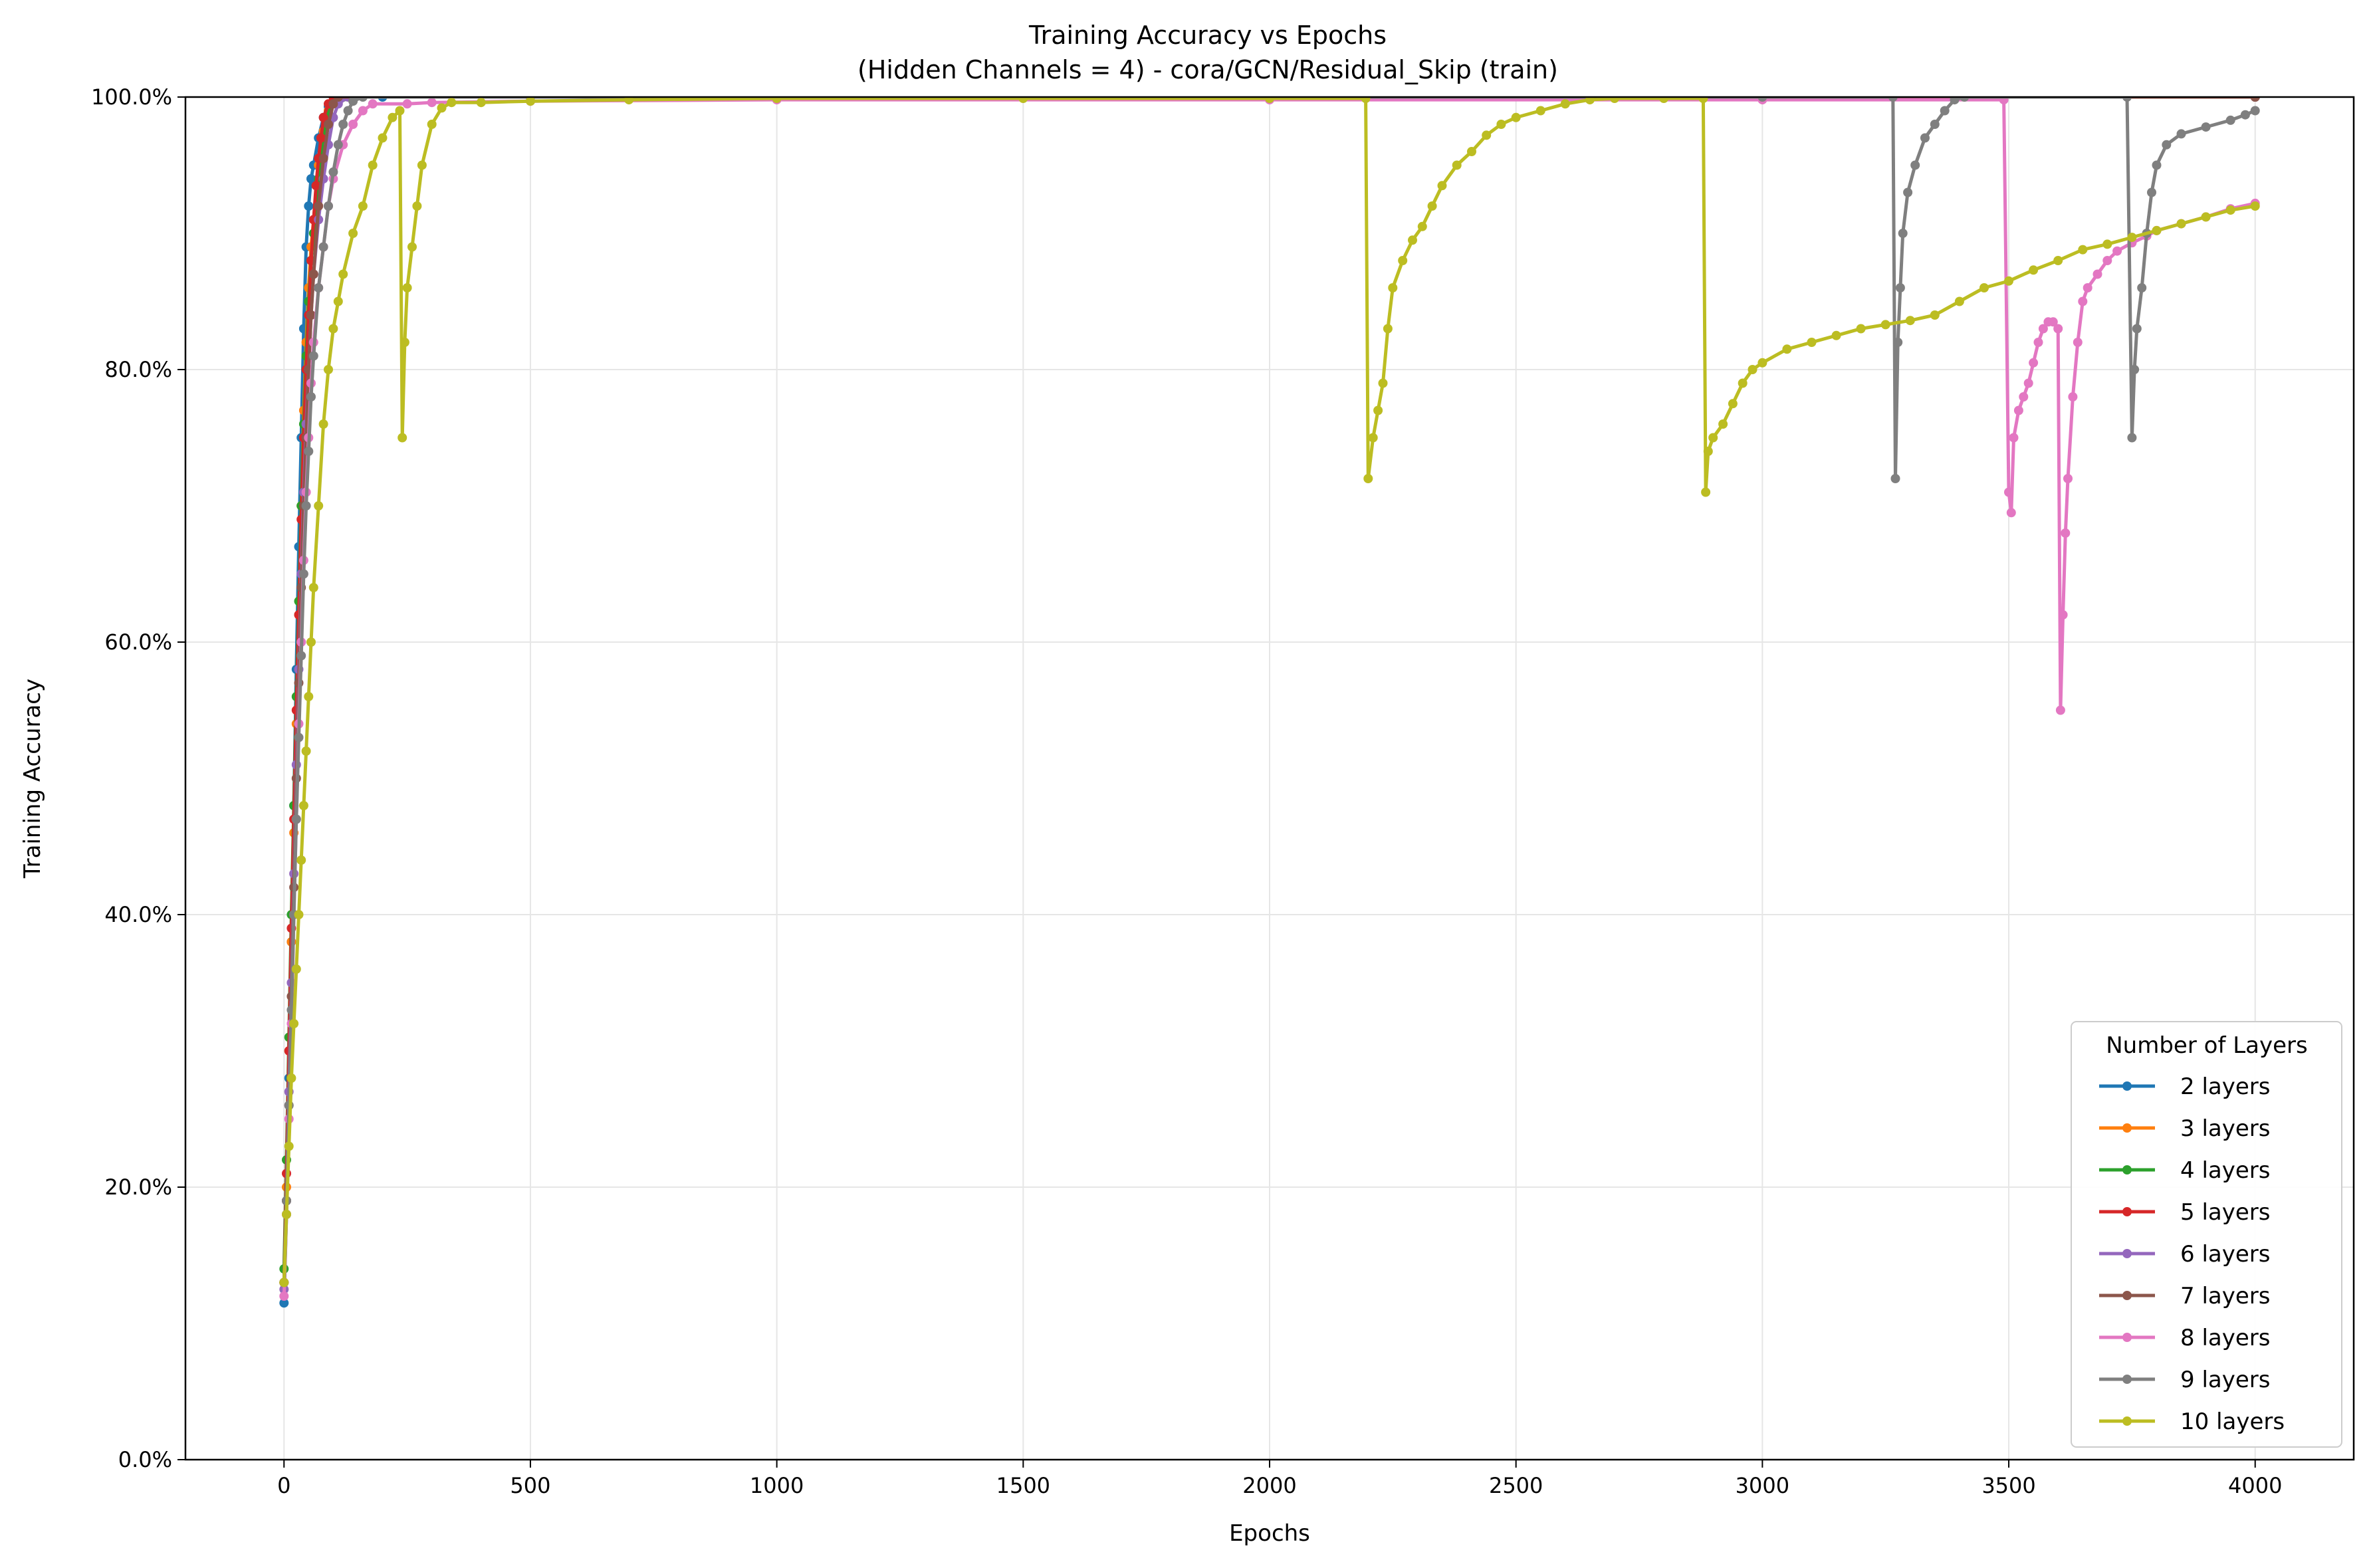 This screenshot has width=2373, height=1568. I want to click on legend-item: 10 layers, so click(2192, 1421).